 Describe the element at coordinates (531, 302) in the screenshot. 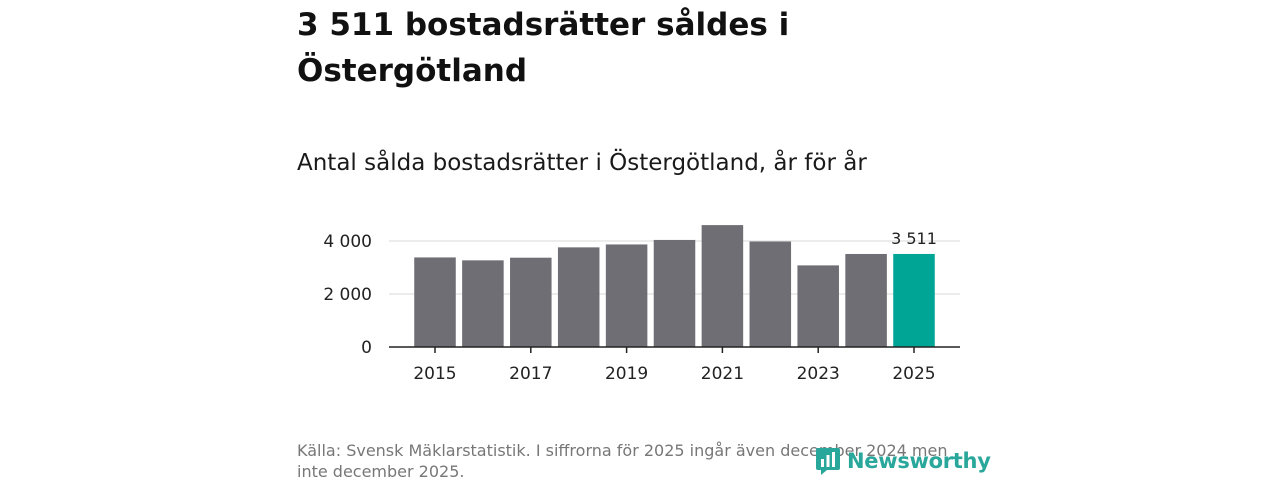

I see `bar-2017` at that location.